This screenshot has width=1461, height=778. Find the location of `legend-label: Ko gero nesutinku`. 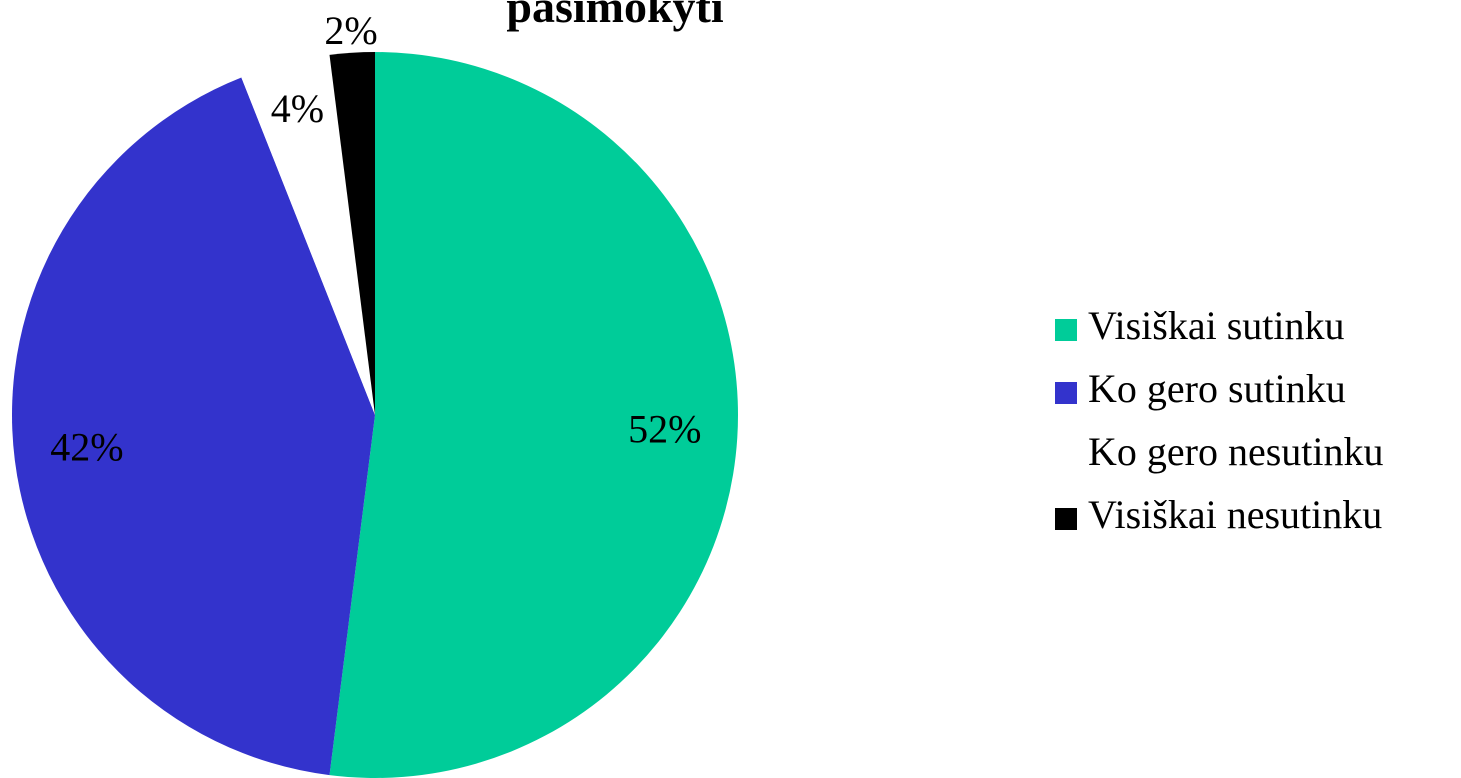

legend-label: Ko gero nesutinku is located at coordinates (1236, 451).